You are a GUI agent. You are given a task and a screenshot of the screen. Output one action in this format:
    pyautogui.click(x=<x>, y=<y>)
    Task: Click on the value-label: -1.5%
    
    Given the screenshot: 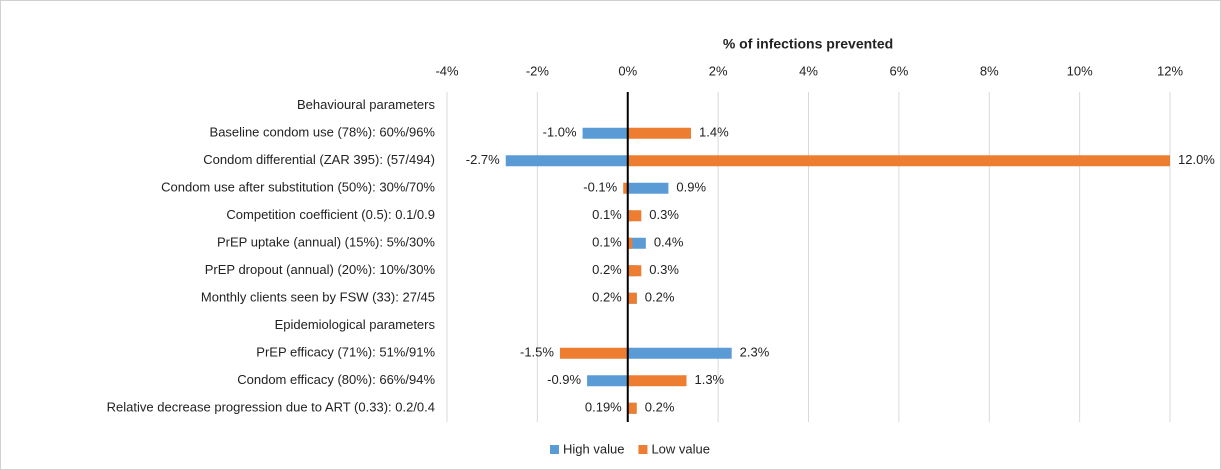 What is the action you would take?
    pyautogui.click(x=537, y=352)
    